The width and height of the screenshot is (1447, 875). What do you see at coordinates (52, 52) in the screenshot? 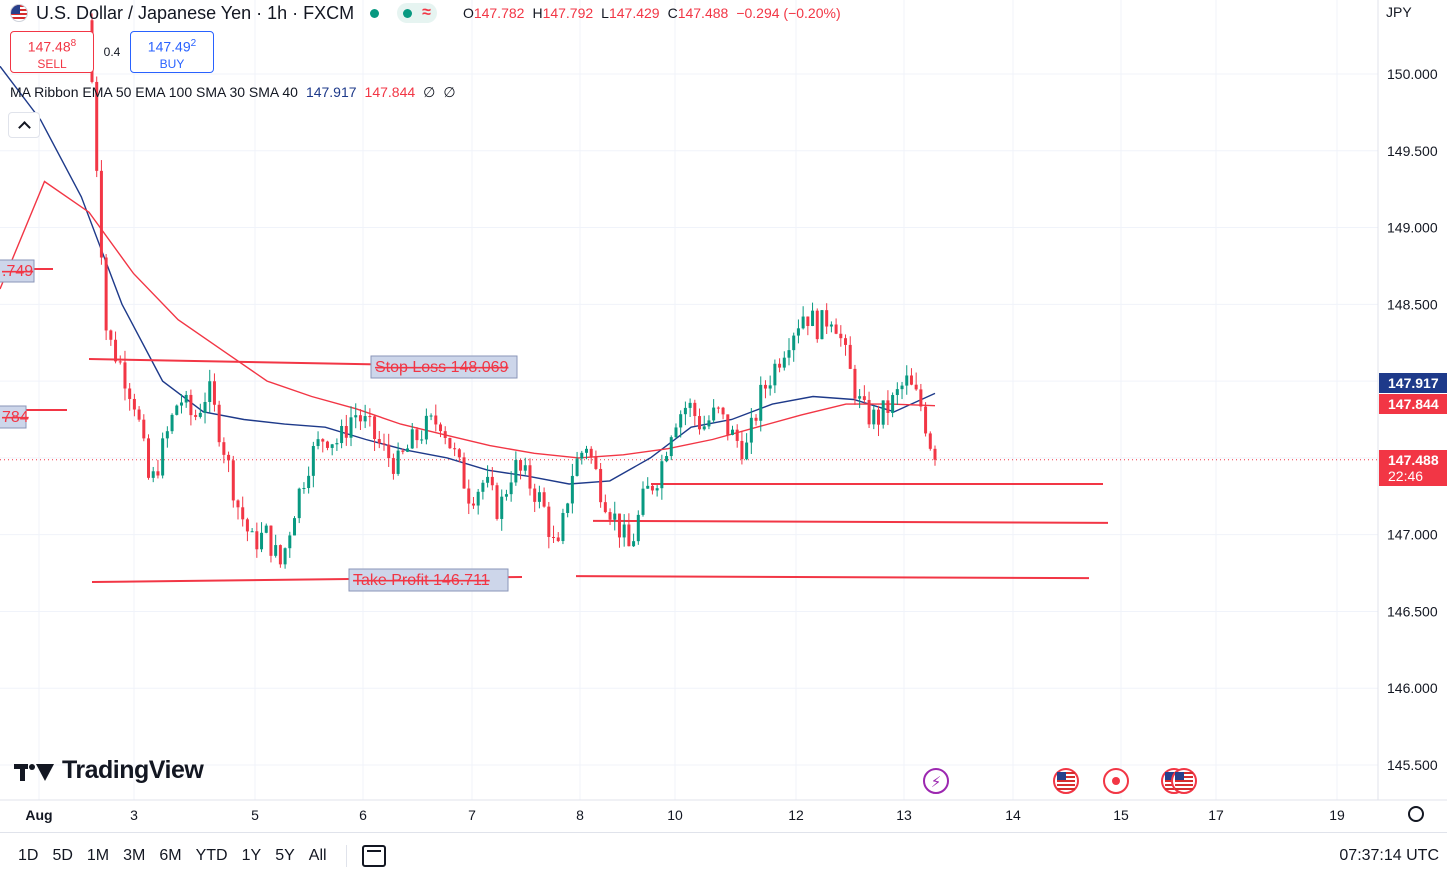
I see `sell-button: 147.488 SELL` at bounding box center [52, 52].